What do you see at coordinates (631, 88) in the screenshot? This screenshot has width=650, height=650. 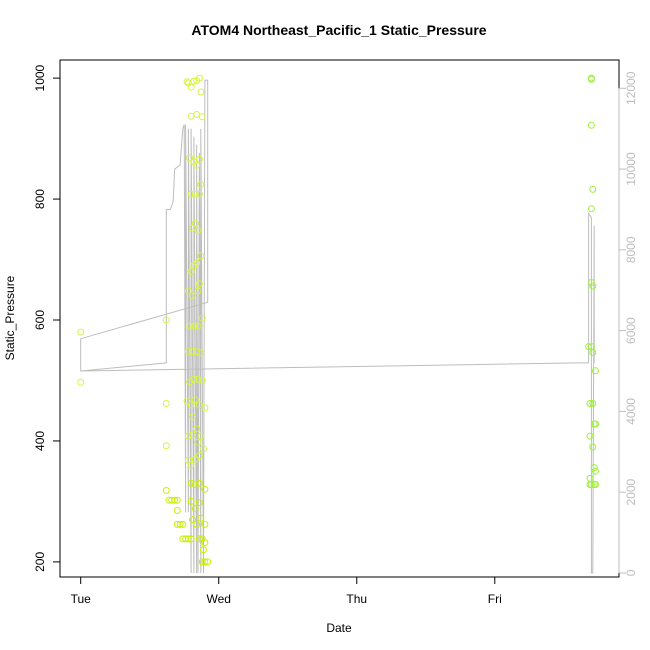 I see `y-right-tick-label: 12000` at bounding box center [631, 88].